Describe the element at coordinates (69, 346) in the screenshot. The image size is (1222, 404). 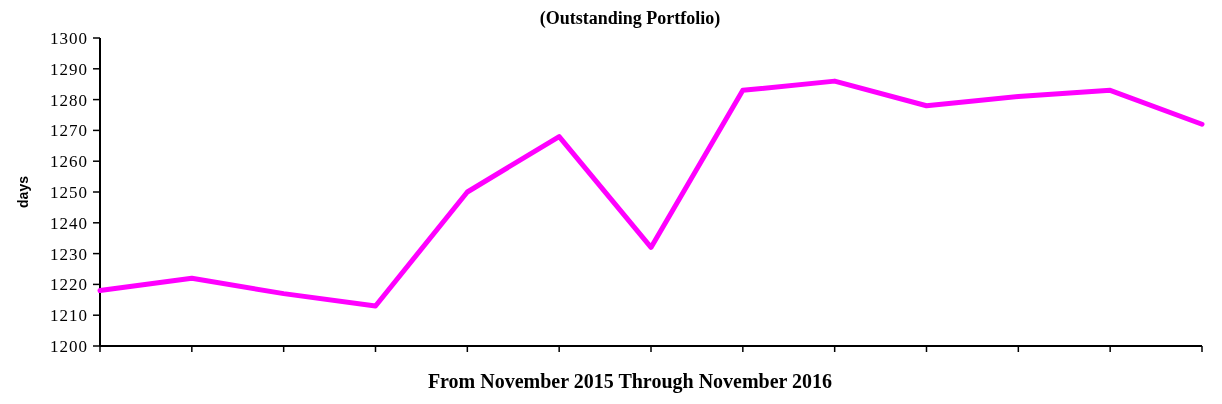
I see `y-tick-label: 1200` at that location.